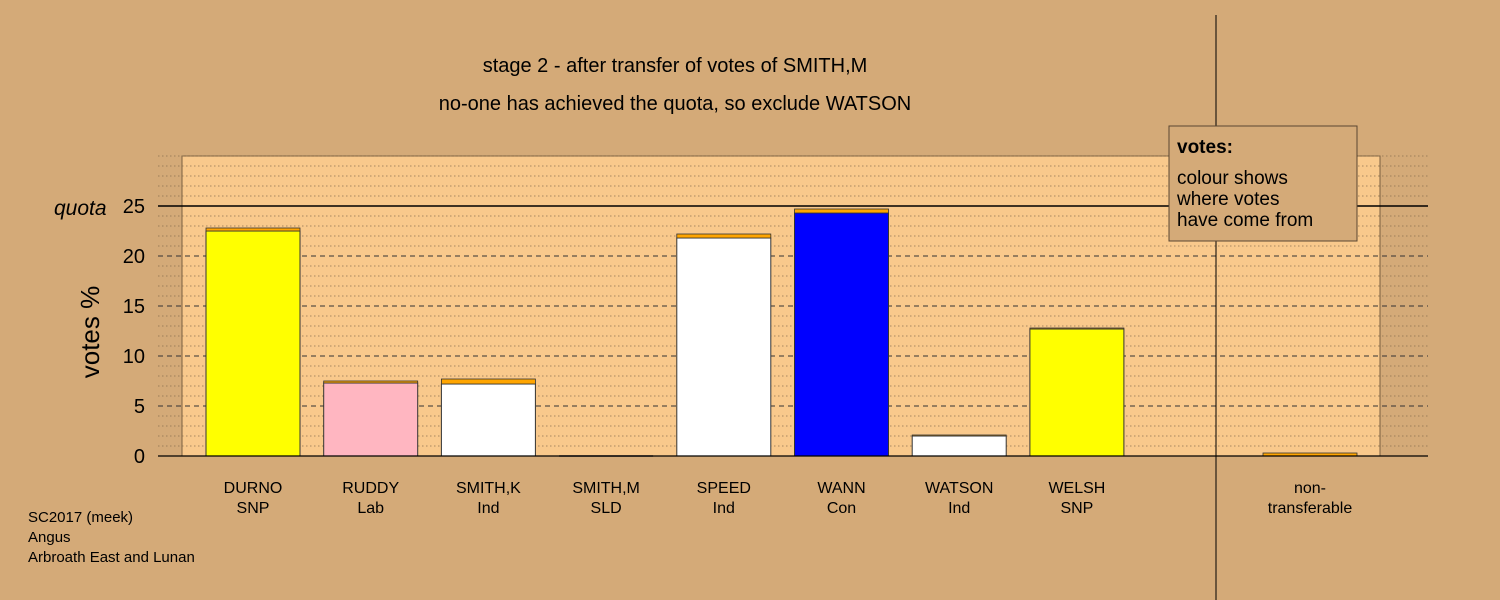  What do you see at coordinates (1310, 508) in the screenshot?
I see `nontransferable-label-line2: transferable` at bounding box center [1310, 508].